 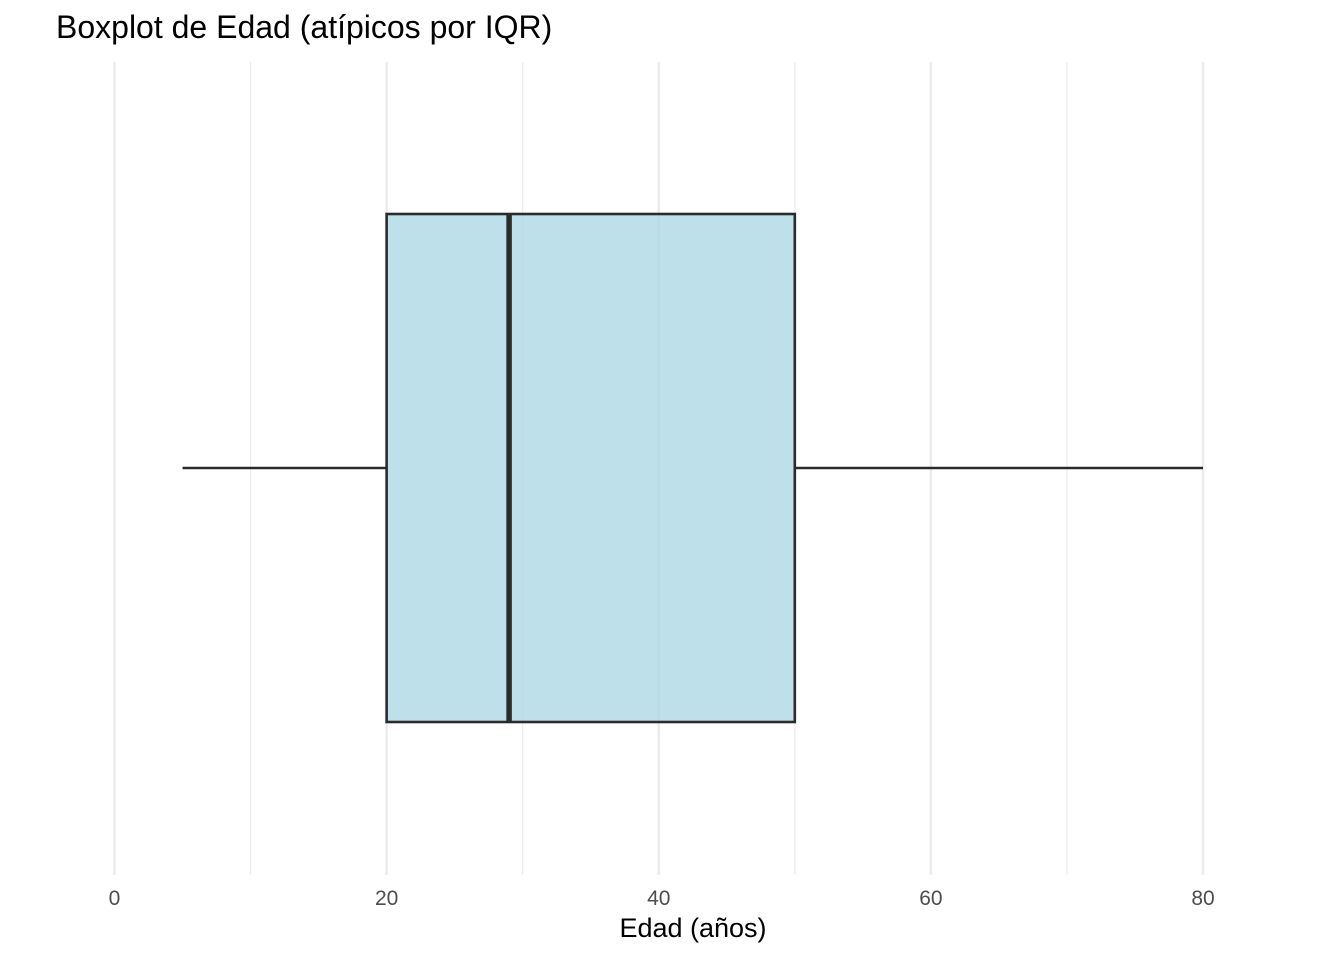 I want to click on x-tick-label: 60, so click(x=930, y=898).